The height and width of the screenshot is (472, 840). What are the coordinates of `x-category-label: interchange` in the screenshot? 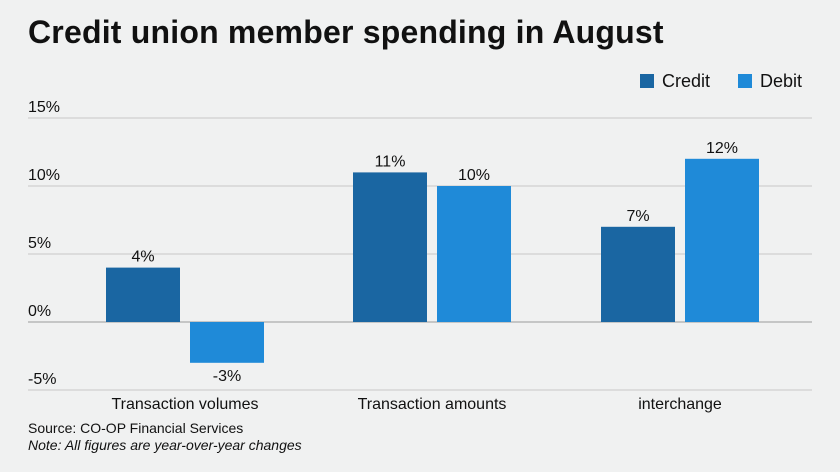 It's located at (680, 404).